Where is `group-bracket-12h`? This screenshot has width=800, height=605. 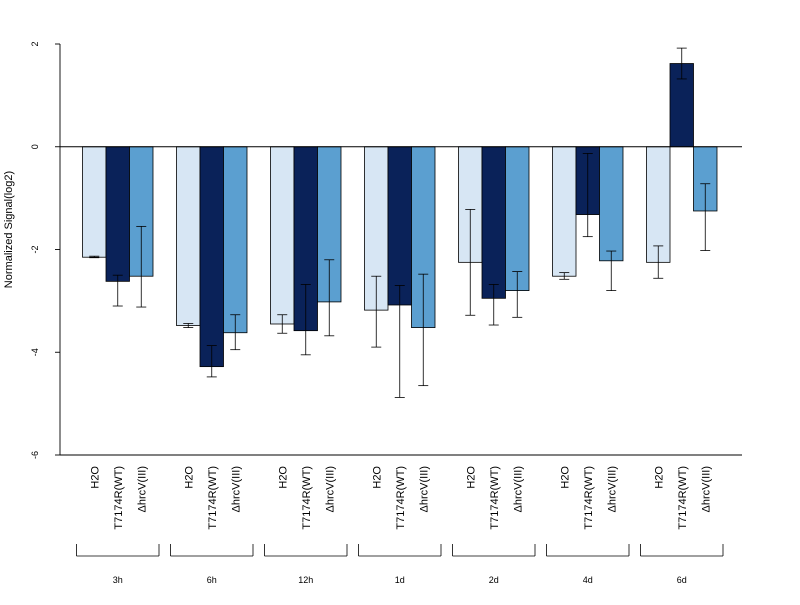
group-bracket-12h is located at coordinates (306, 550).